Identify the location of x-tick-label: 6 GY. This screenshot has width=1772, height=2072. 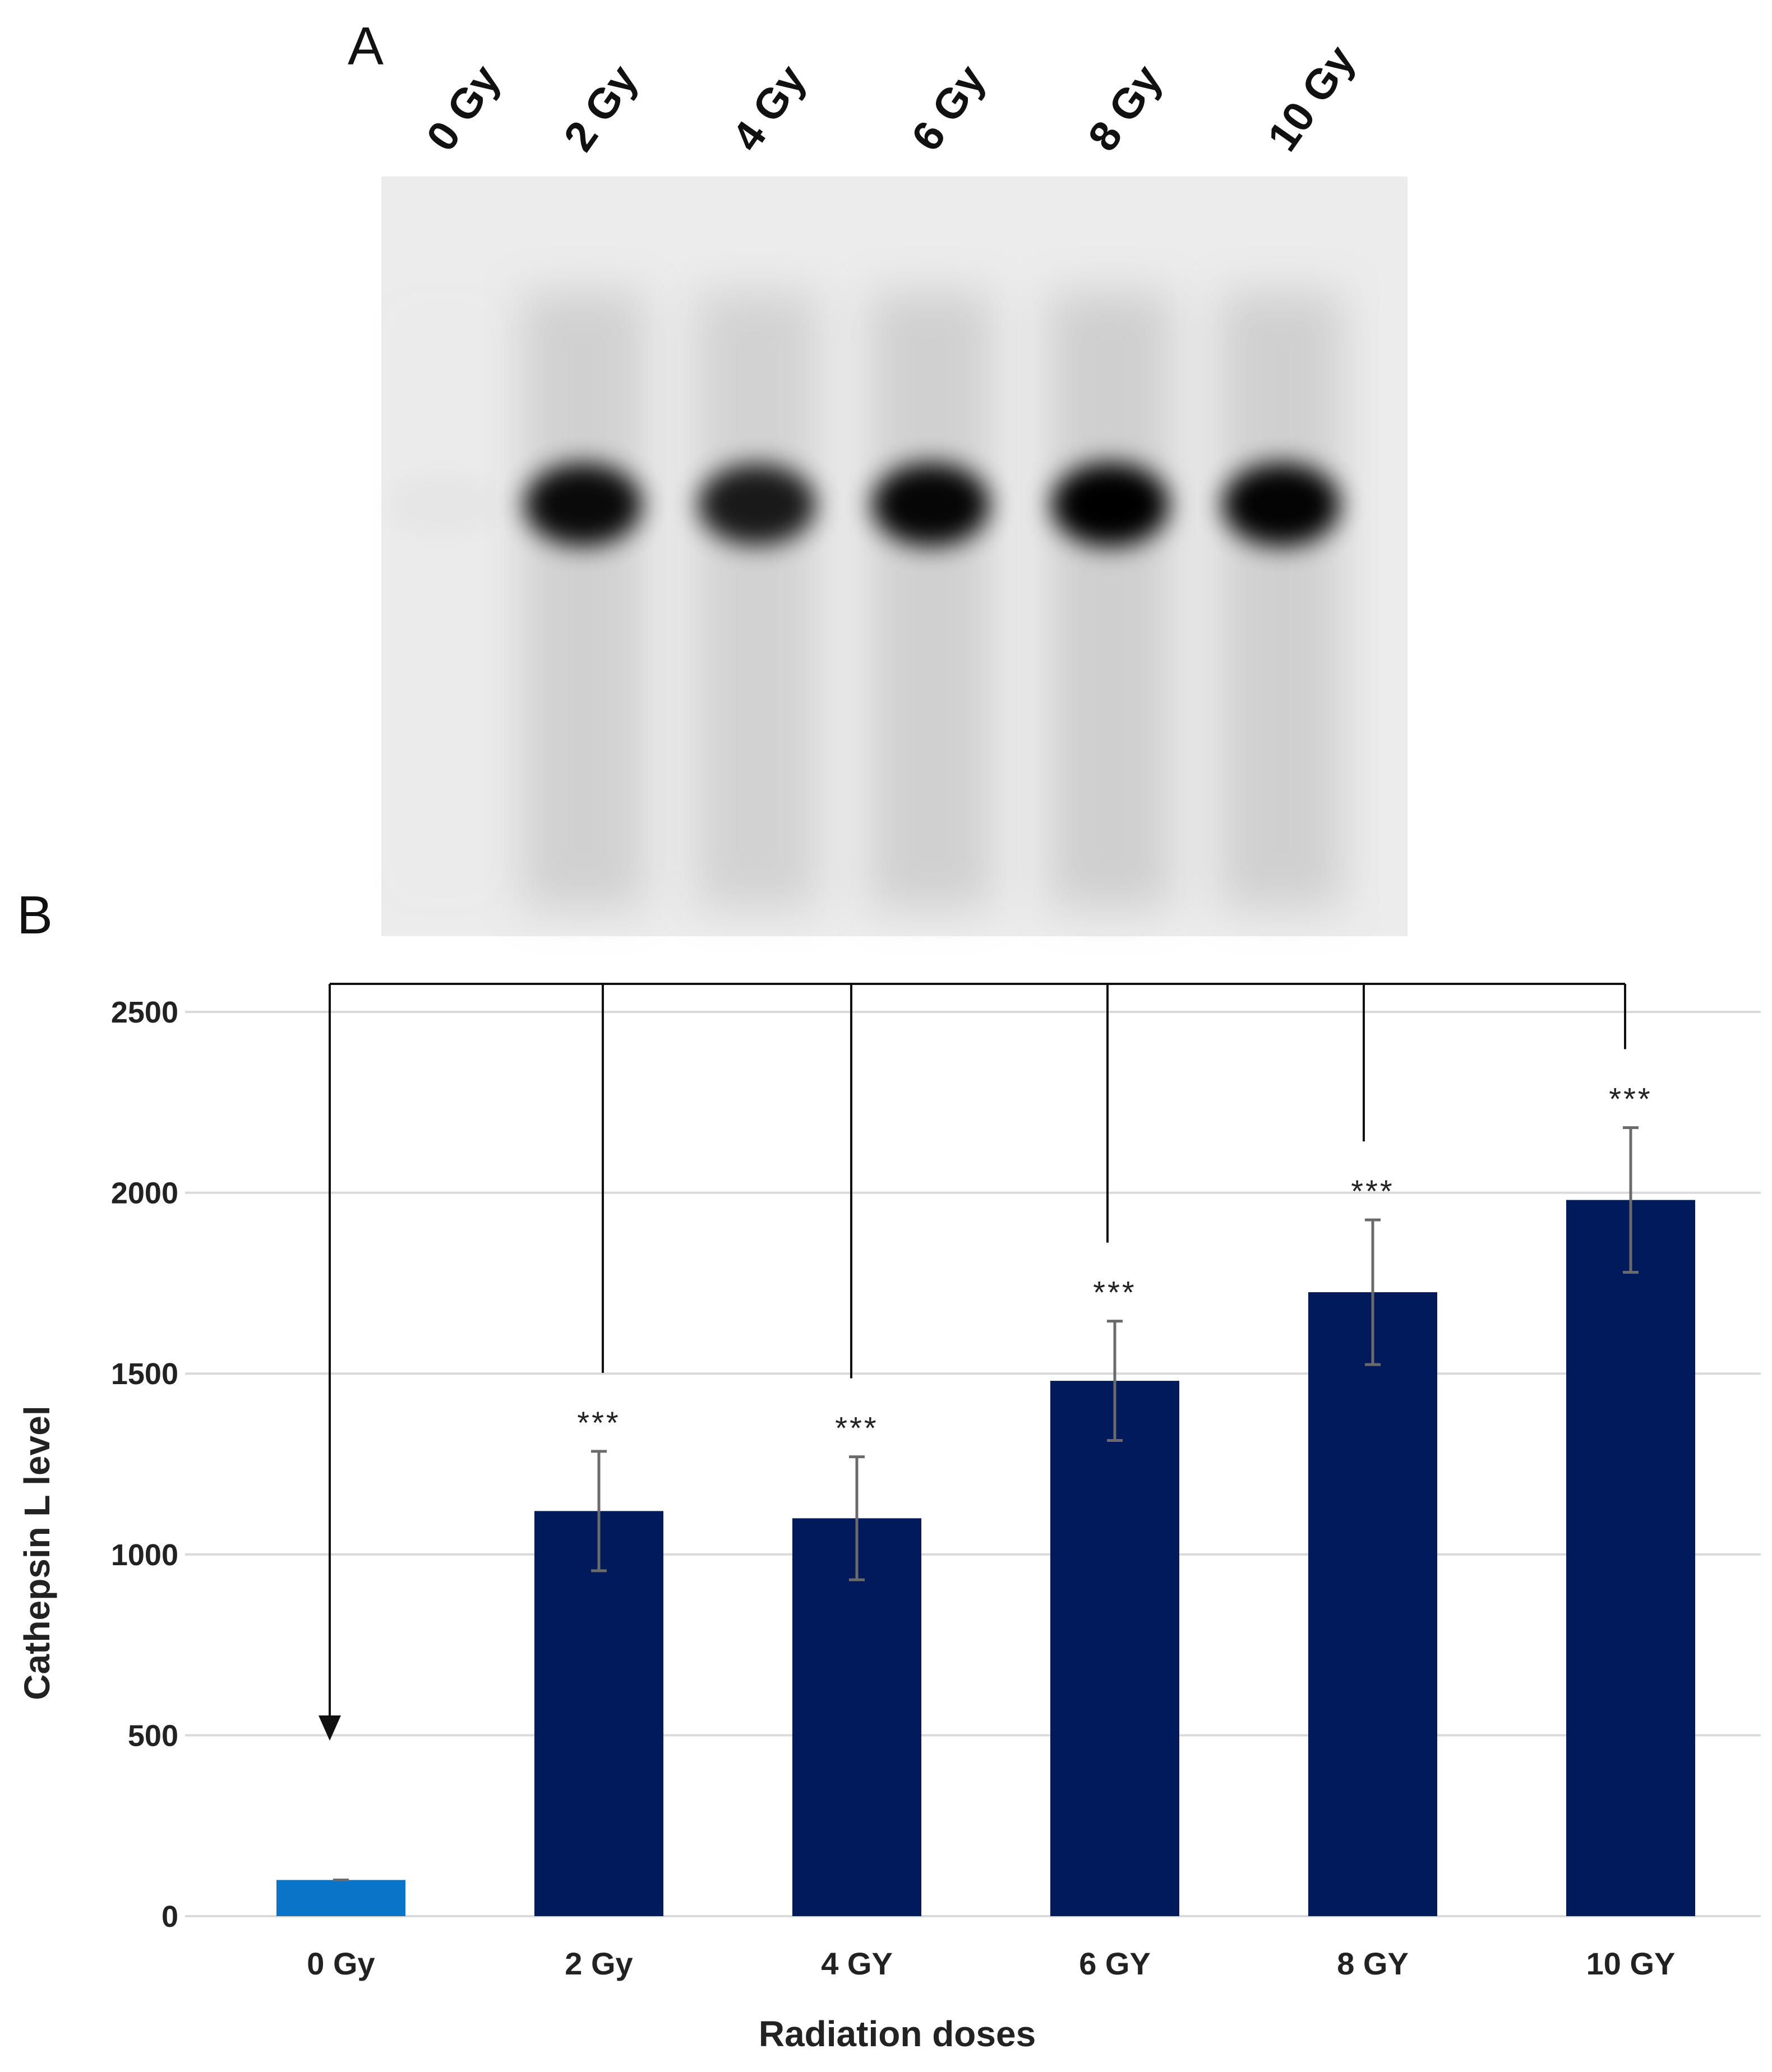
(1115, 1963).